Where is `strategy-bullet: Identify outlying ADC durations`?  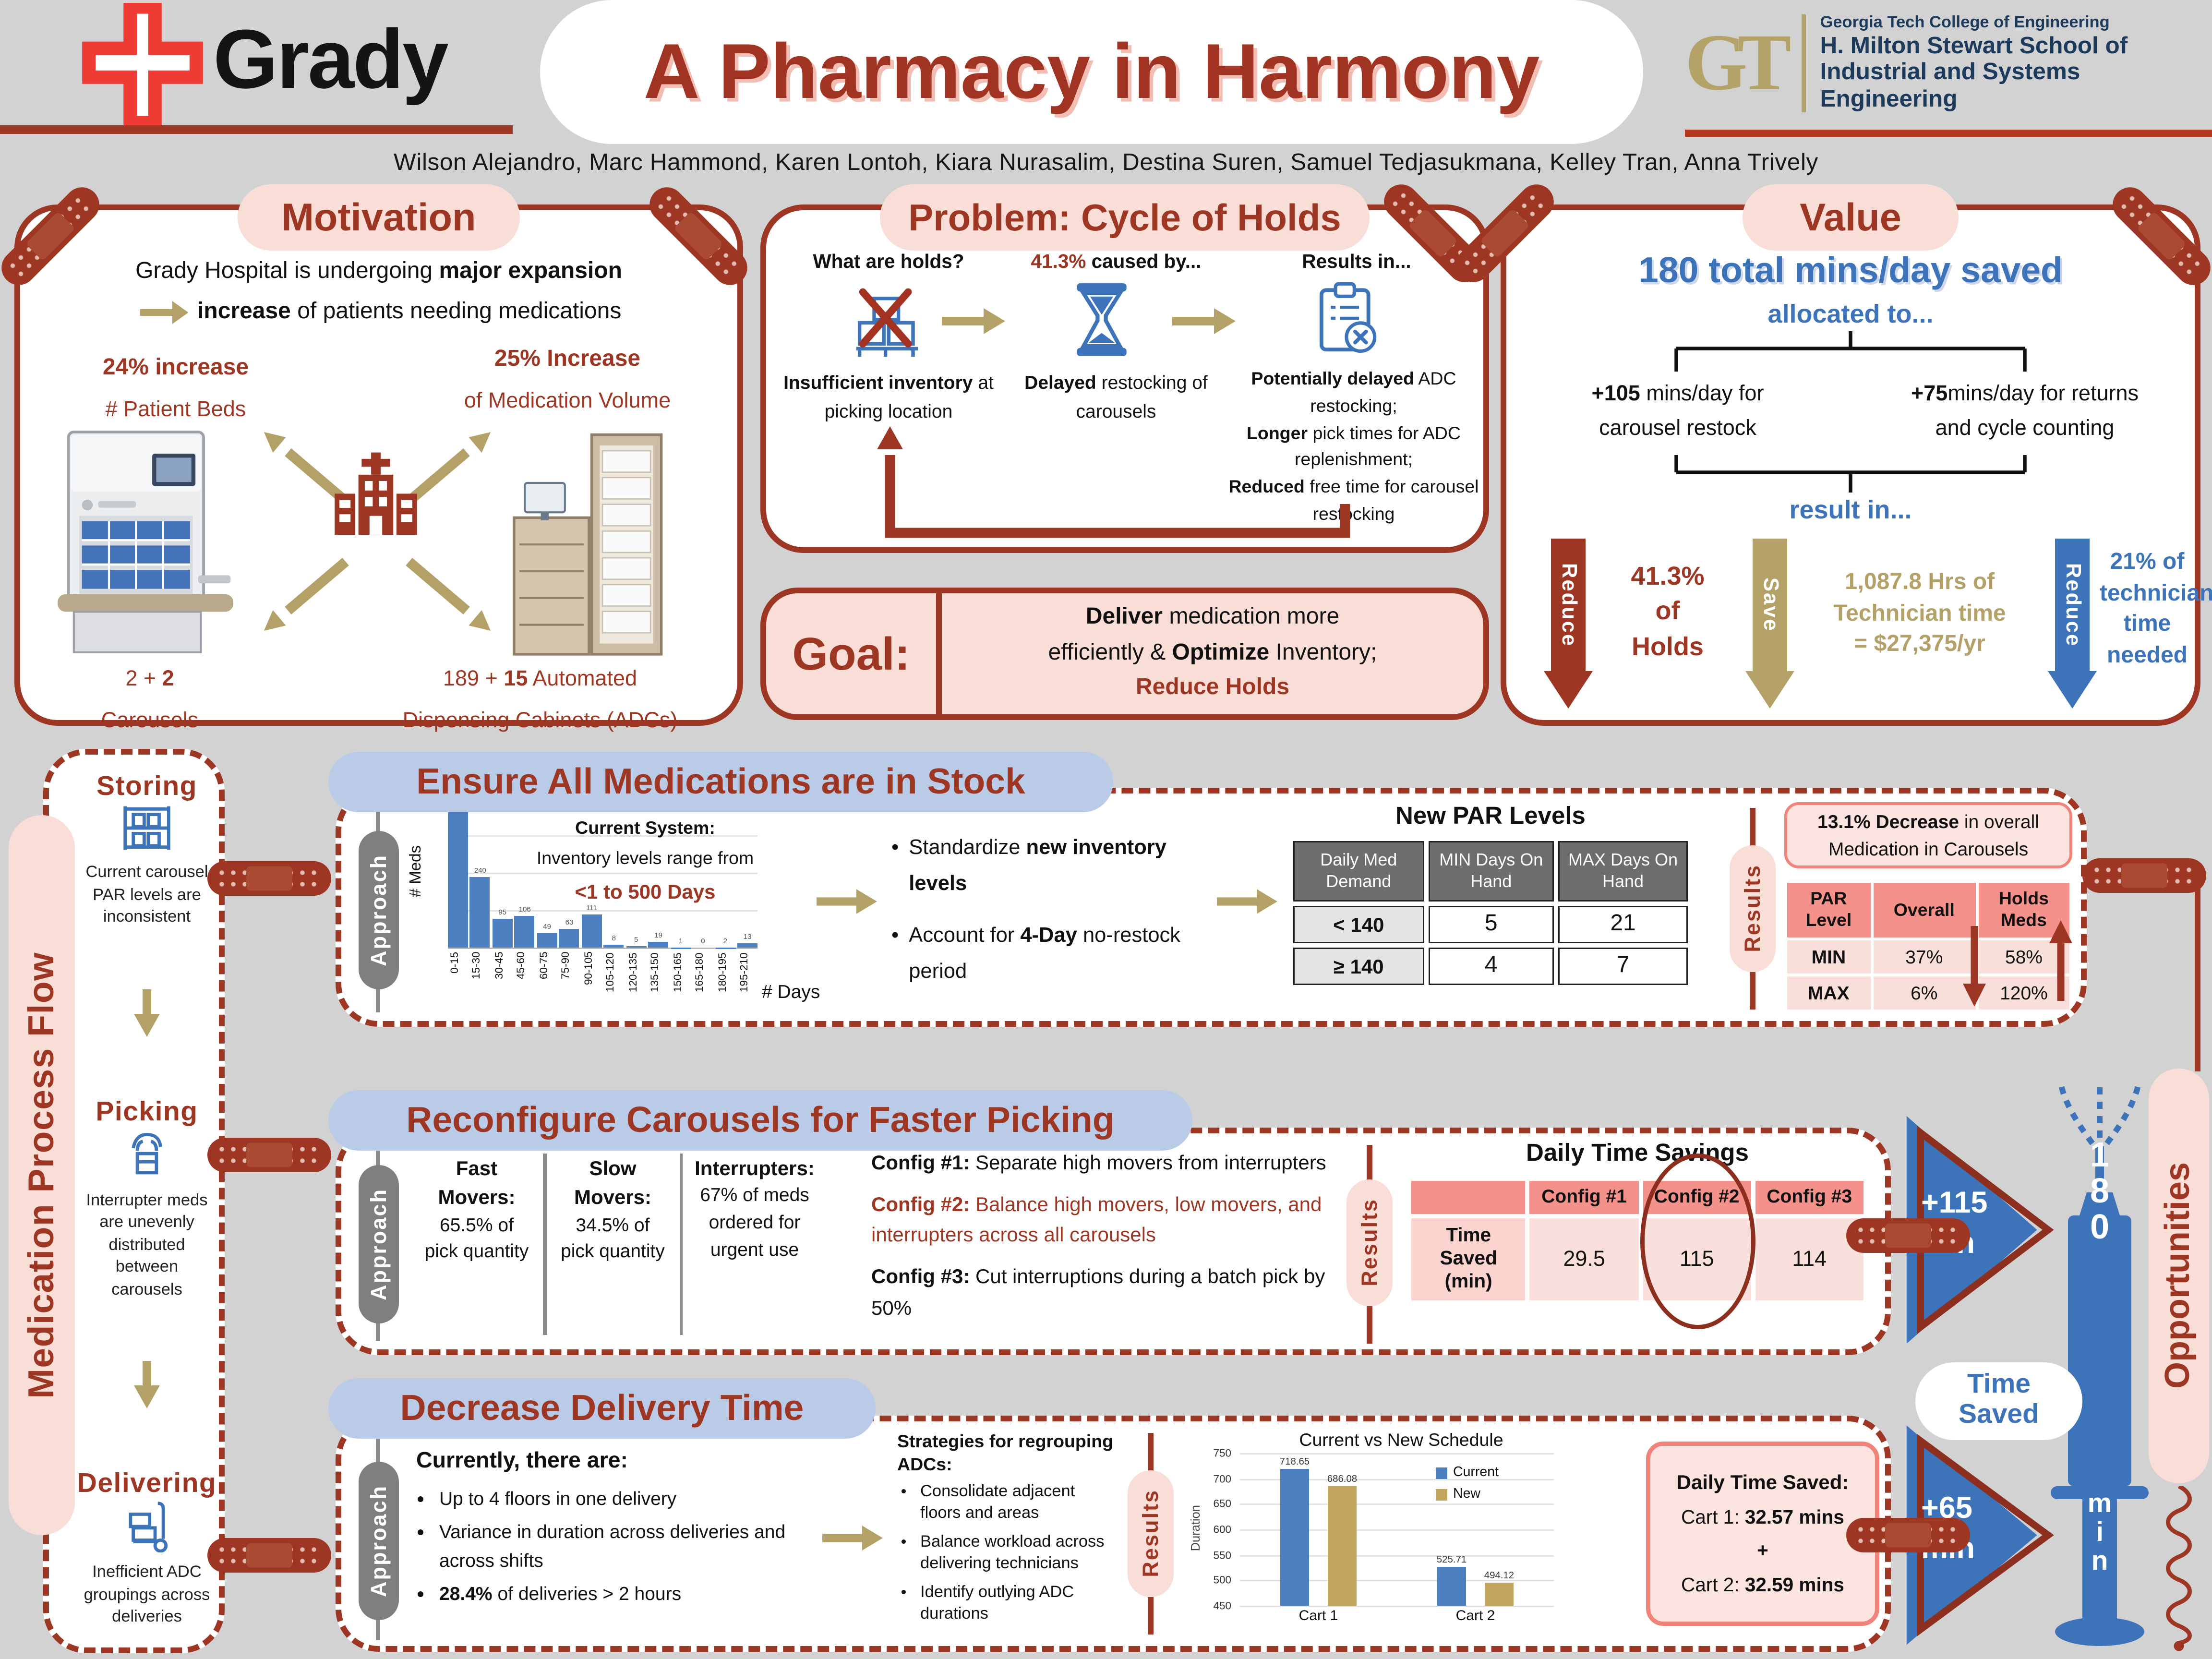 strategy-bullet: Identify outlying ADC durations is located at coordinates (1018, 1604).